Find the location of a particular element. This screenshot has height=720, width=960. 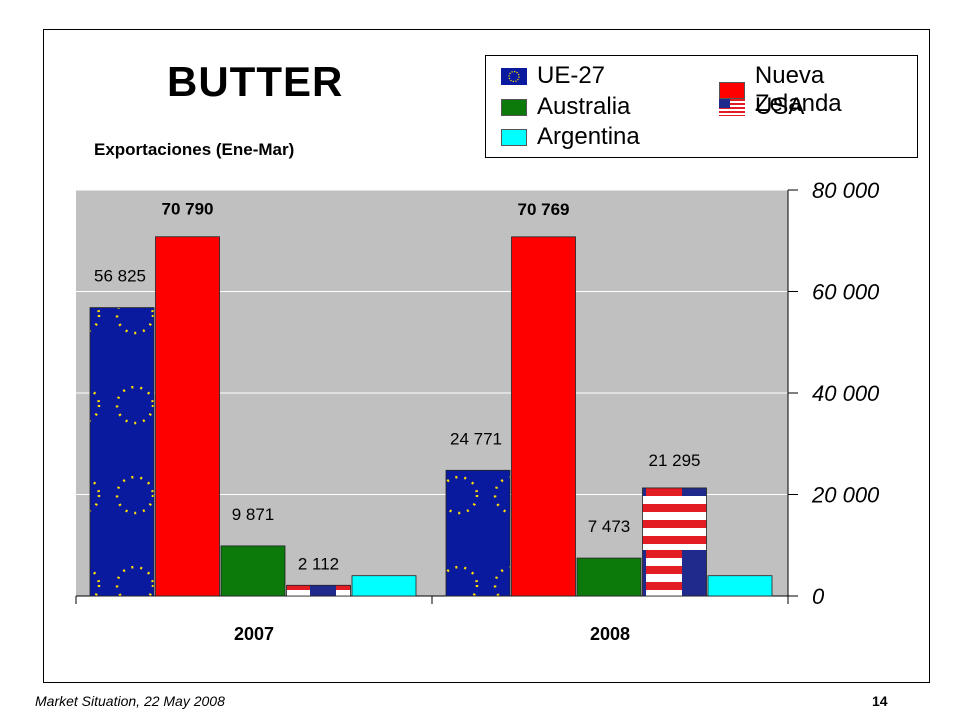

footer-source: Market Situation, 22 May 2008 is located at coordinates (130, 701).